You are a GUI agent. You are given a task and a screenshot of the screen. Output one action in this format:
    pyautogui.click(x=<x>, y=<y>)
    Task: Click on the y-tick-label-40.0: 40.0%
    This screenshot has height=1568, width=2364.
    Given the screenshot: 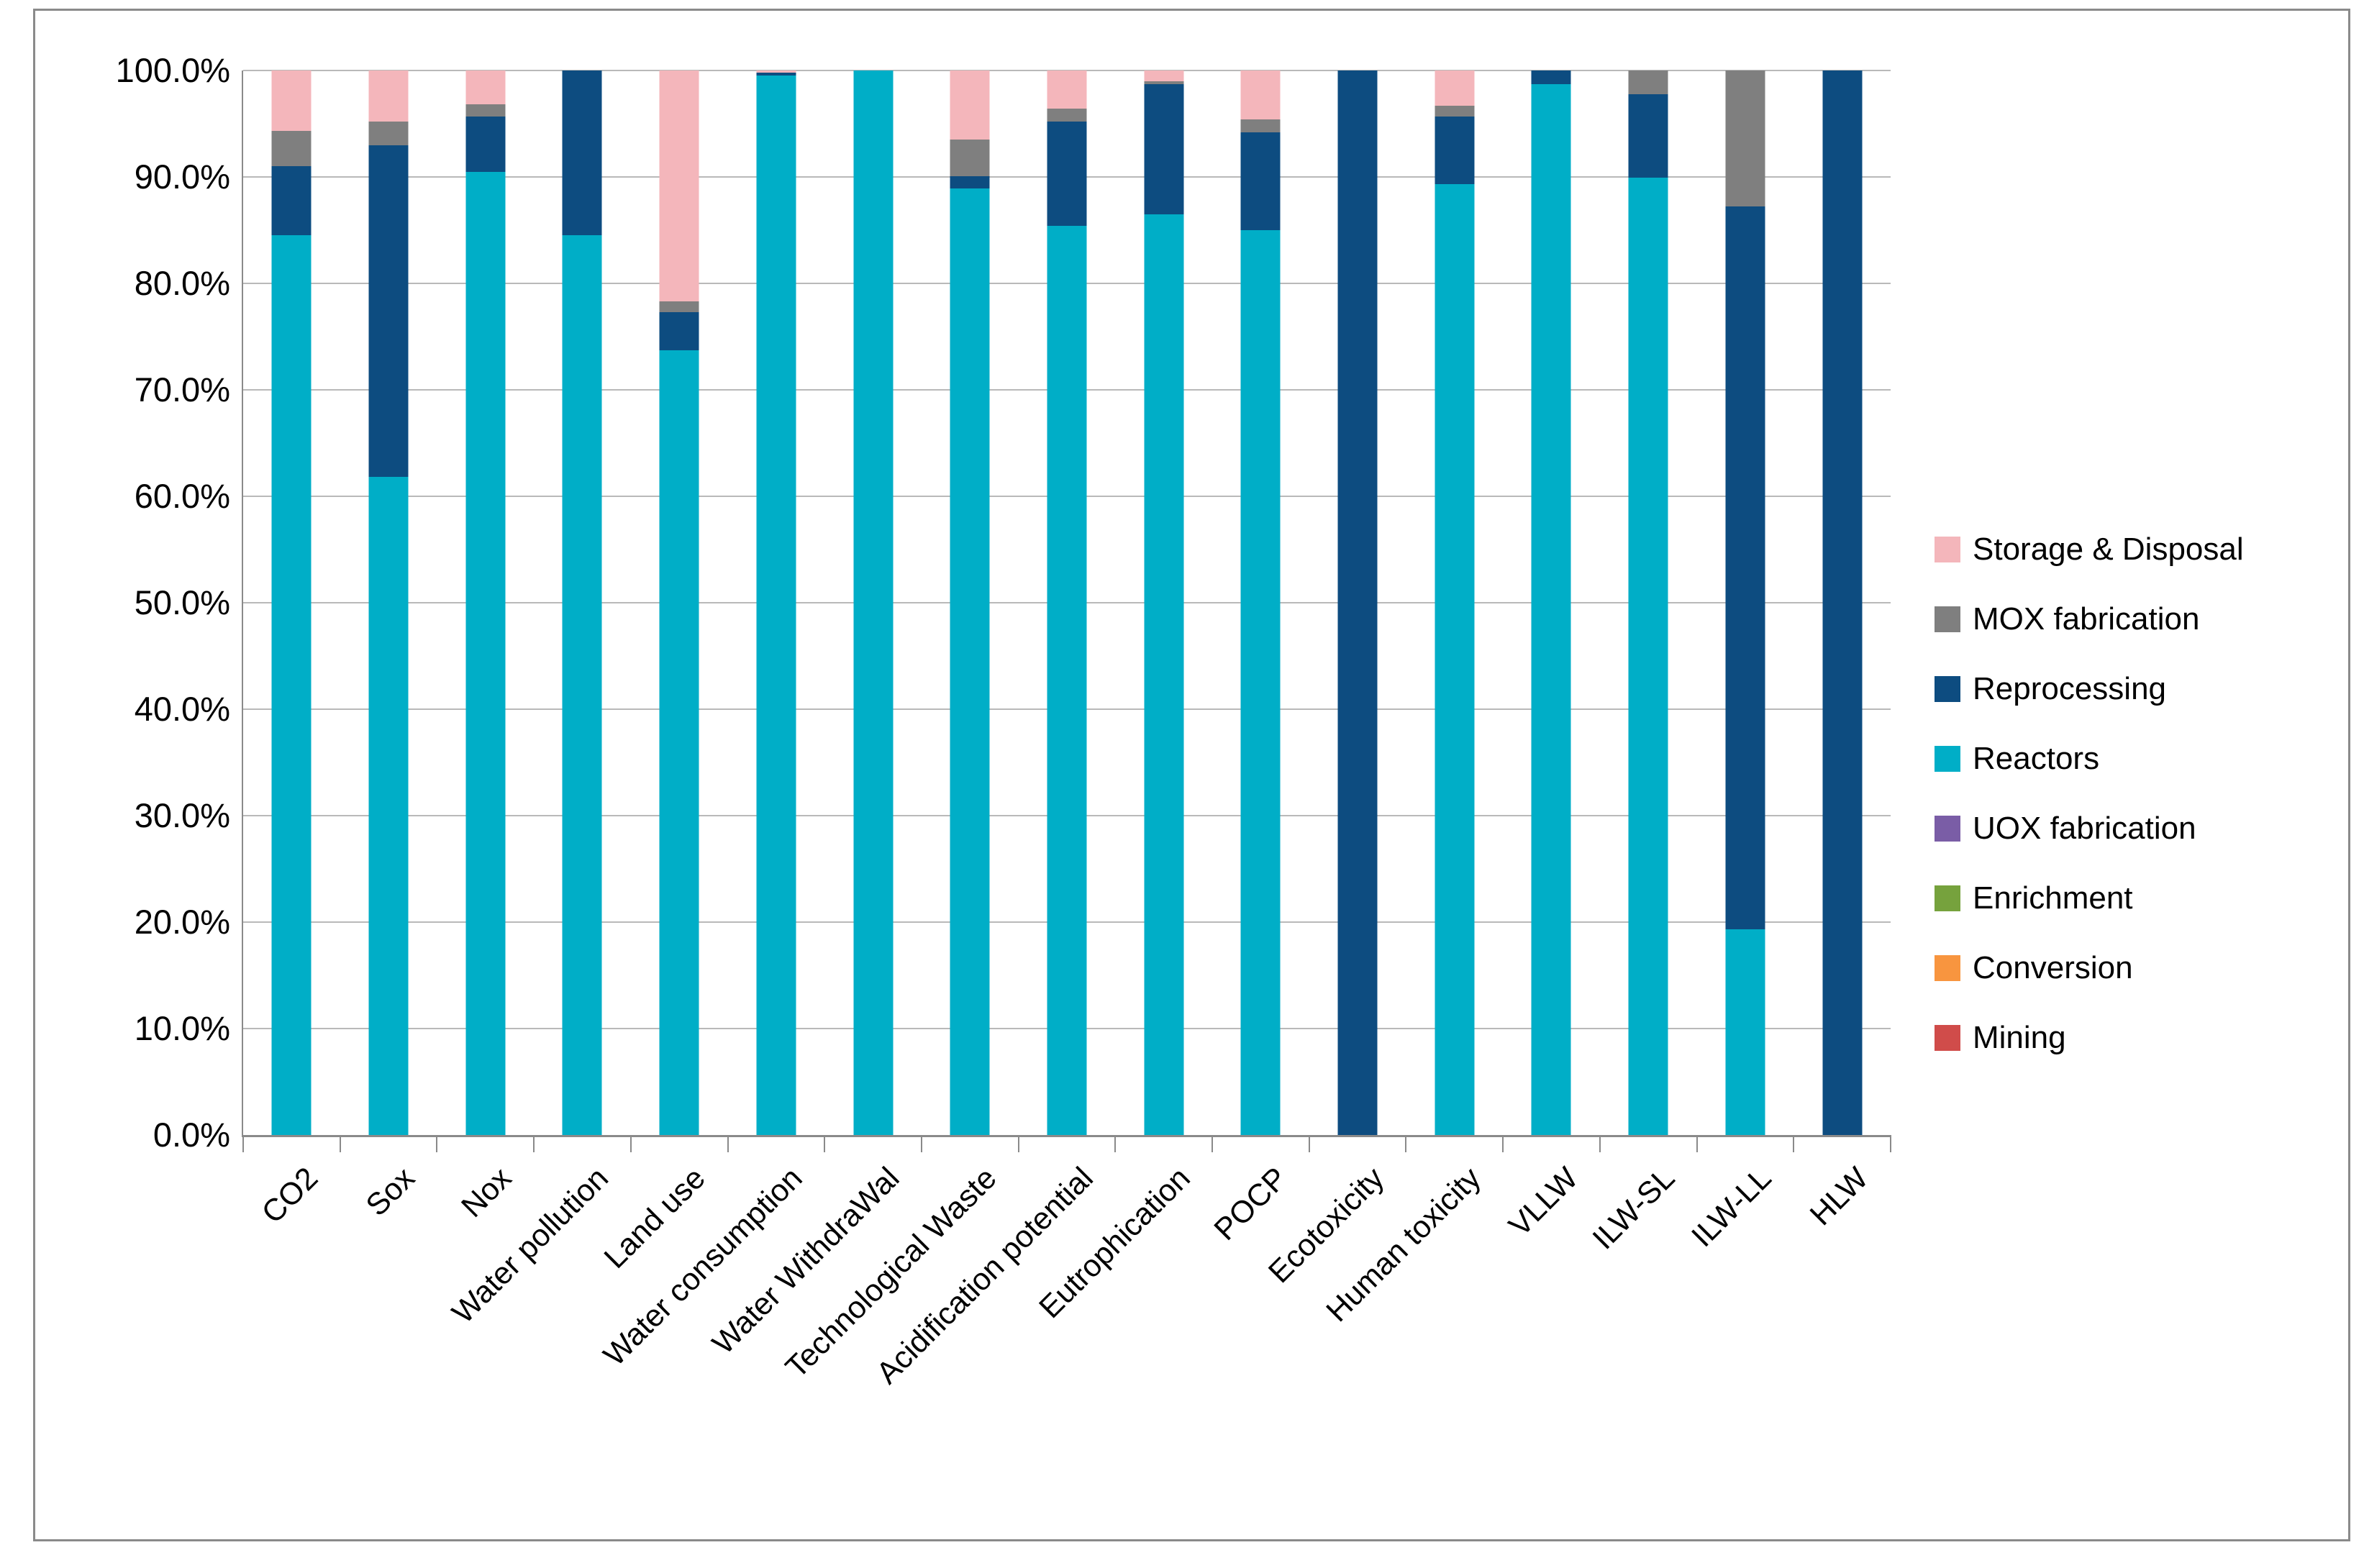 What is the action you would take?
    pyautogui.click(x=182, y=709)
    